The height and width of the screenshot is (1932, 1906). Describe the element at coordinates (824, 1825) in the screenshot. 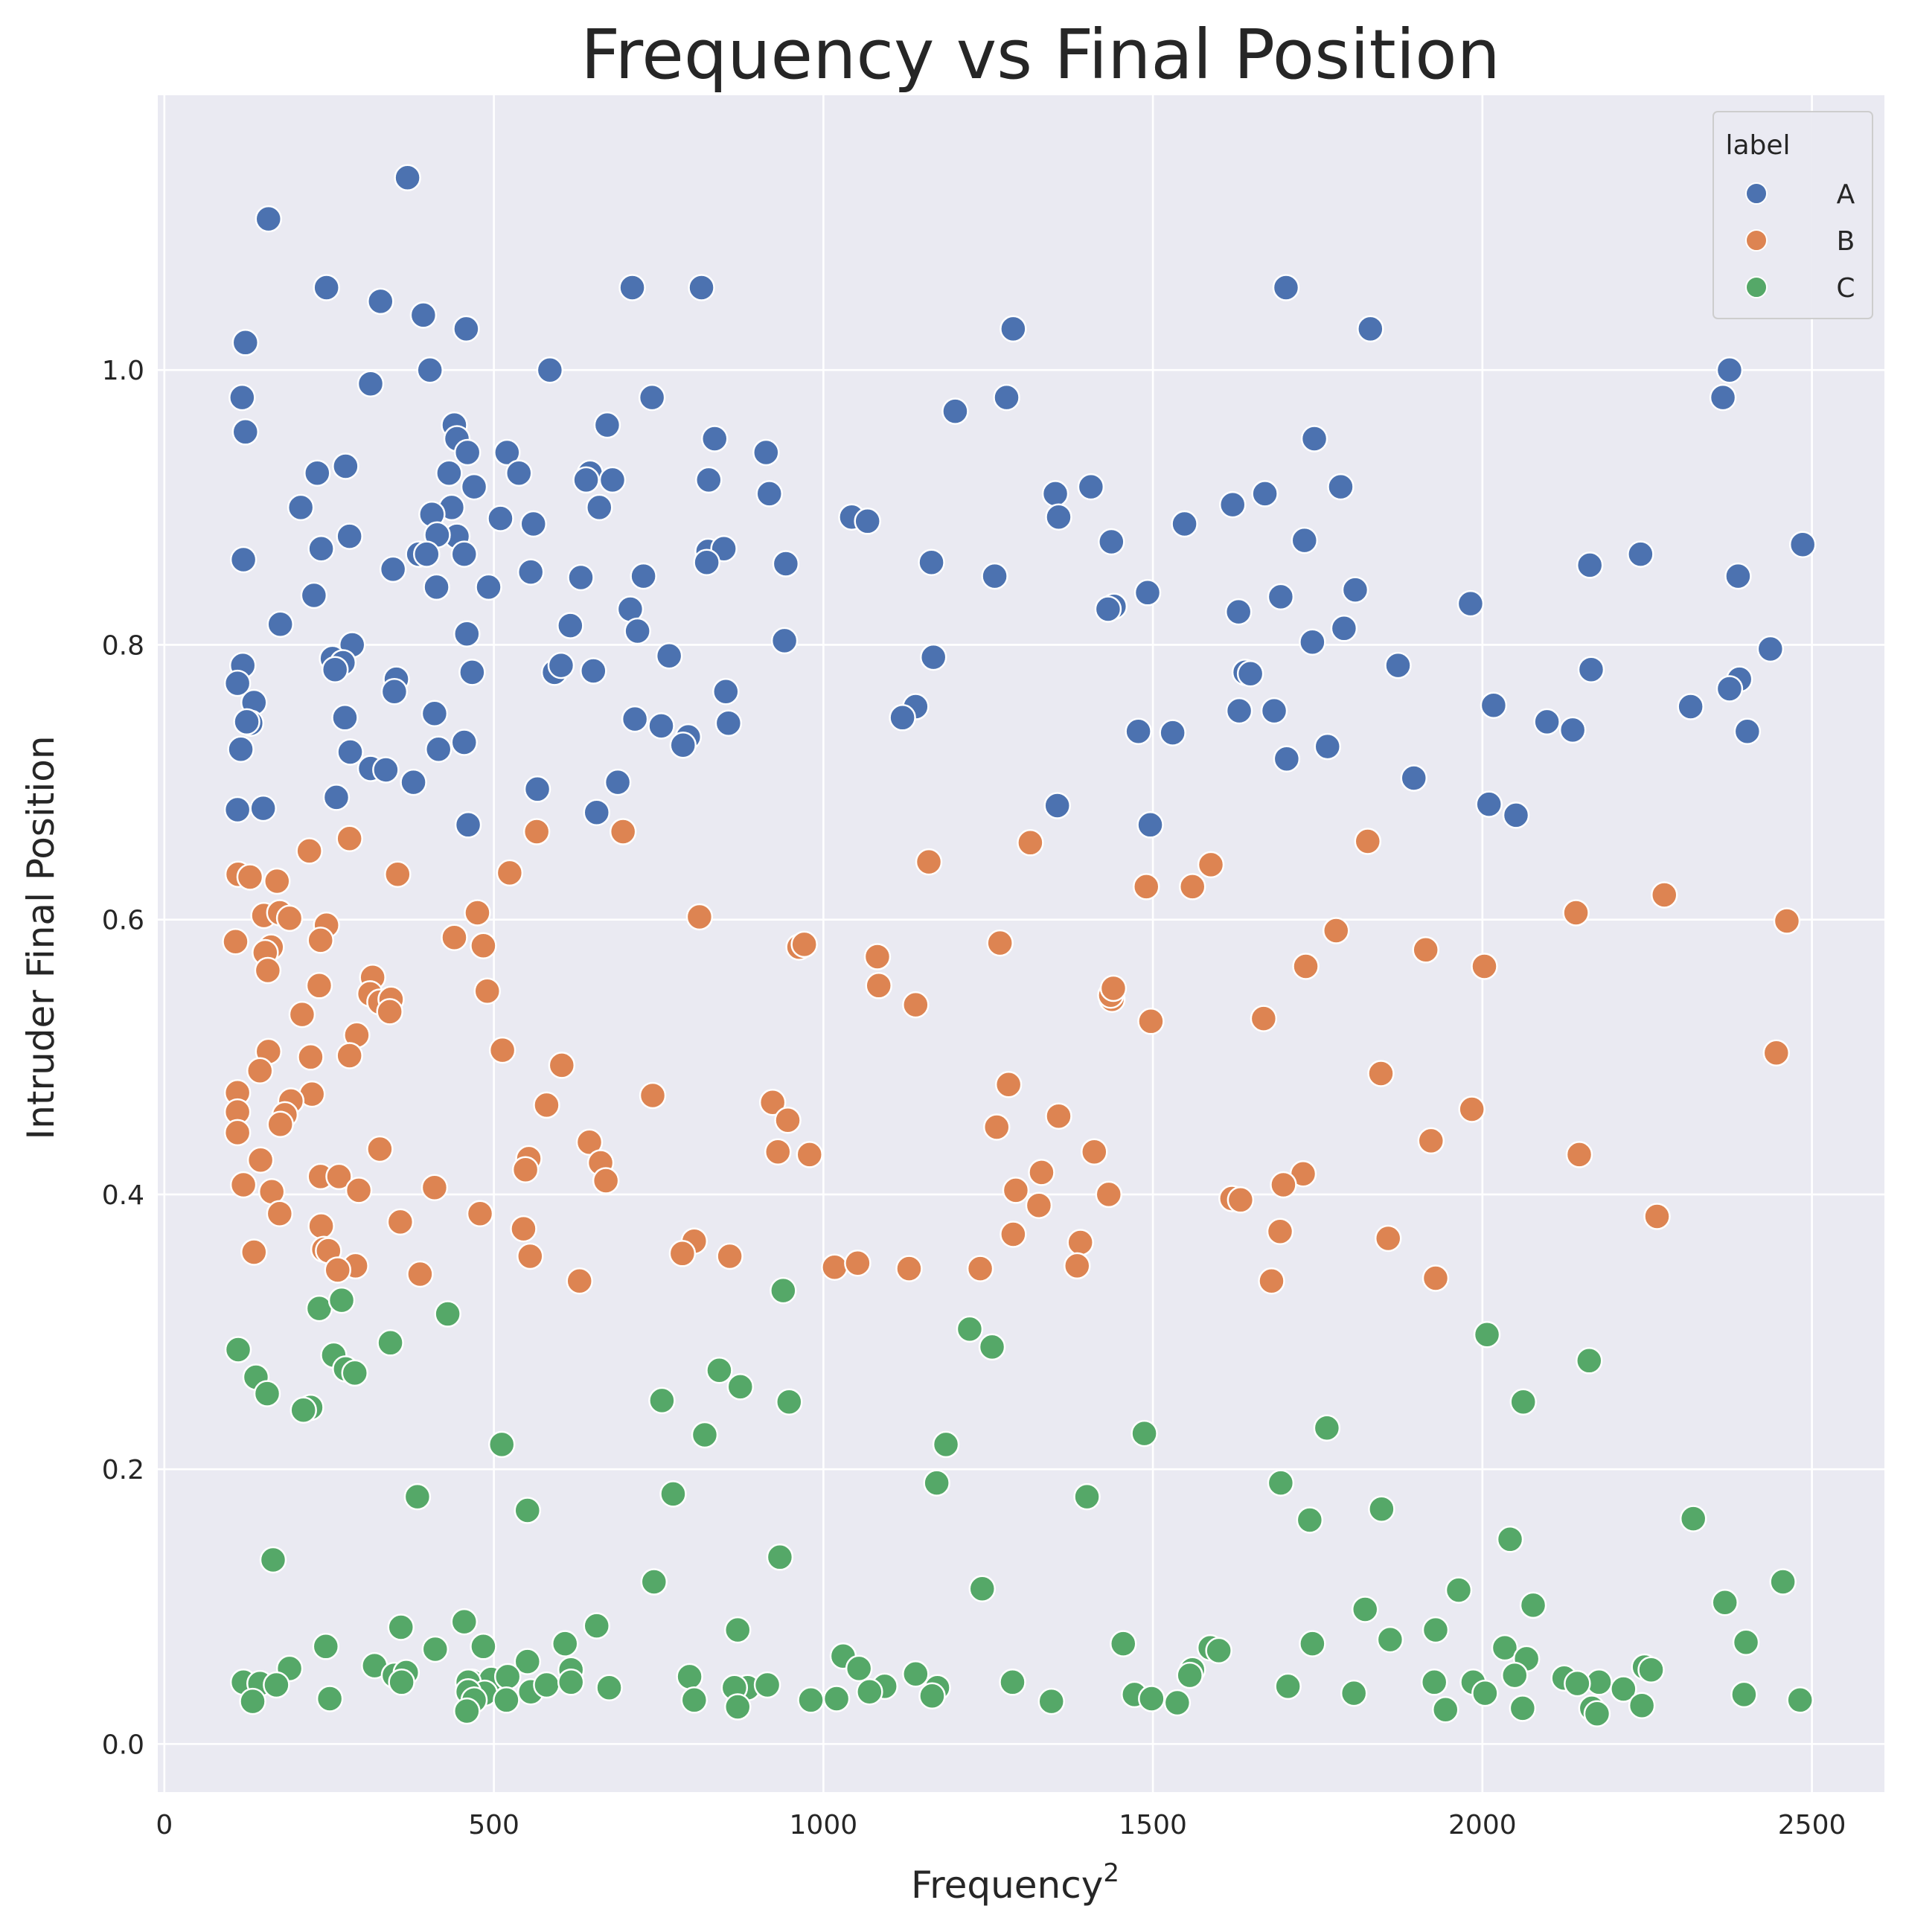

I see `x-tick-label: 1000` at that location.